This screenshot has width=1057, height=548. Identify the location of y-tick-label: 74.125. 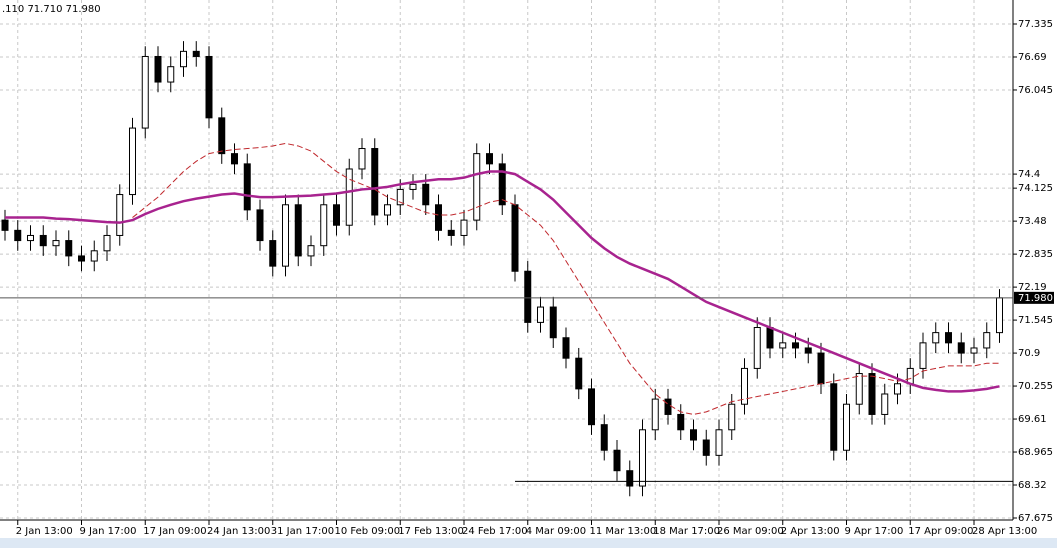
(1035, 188).